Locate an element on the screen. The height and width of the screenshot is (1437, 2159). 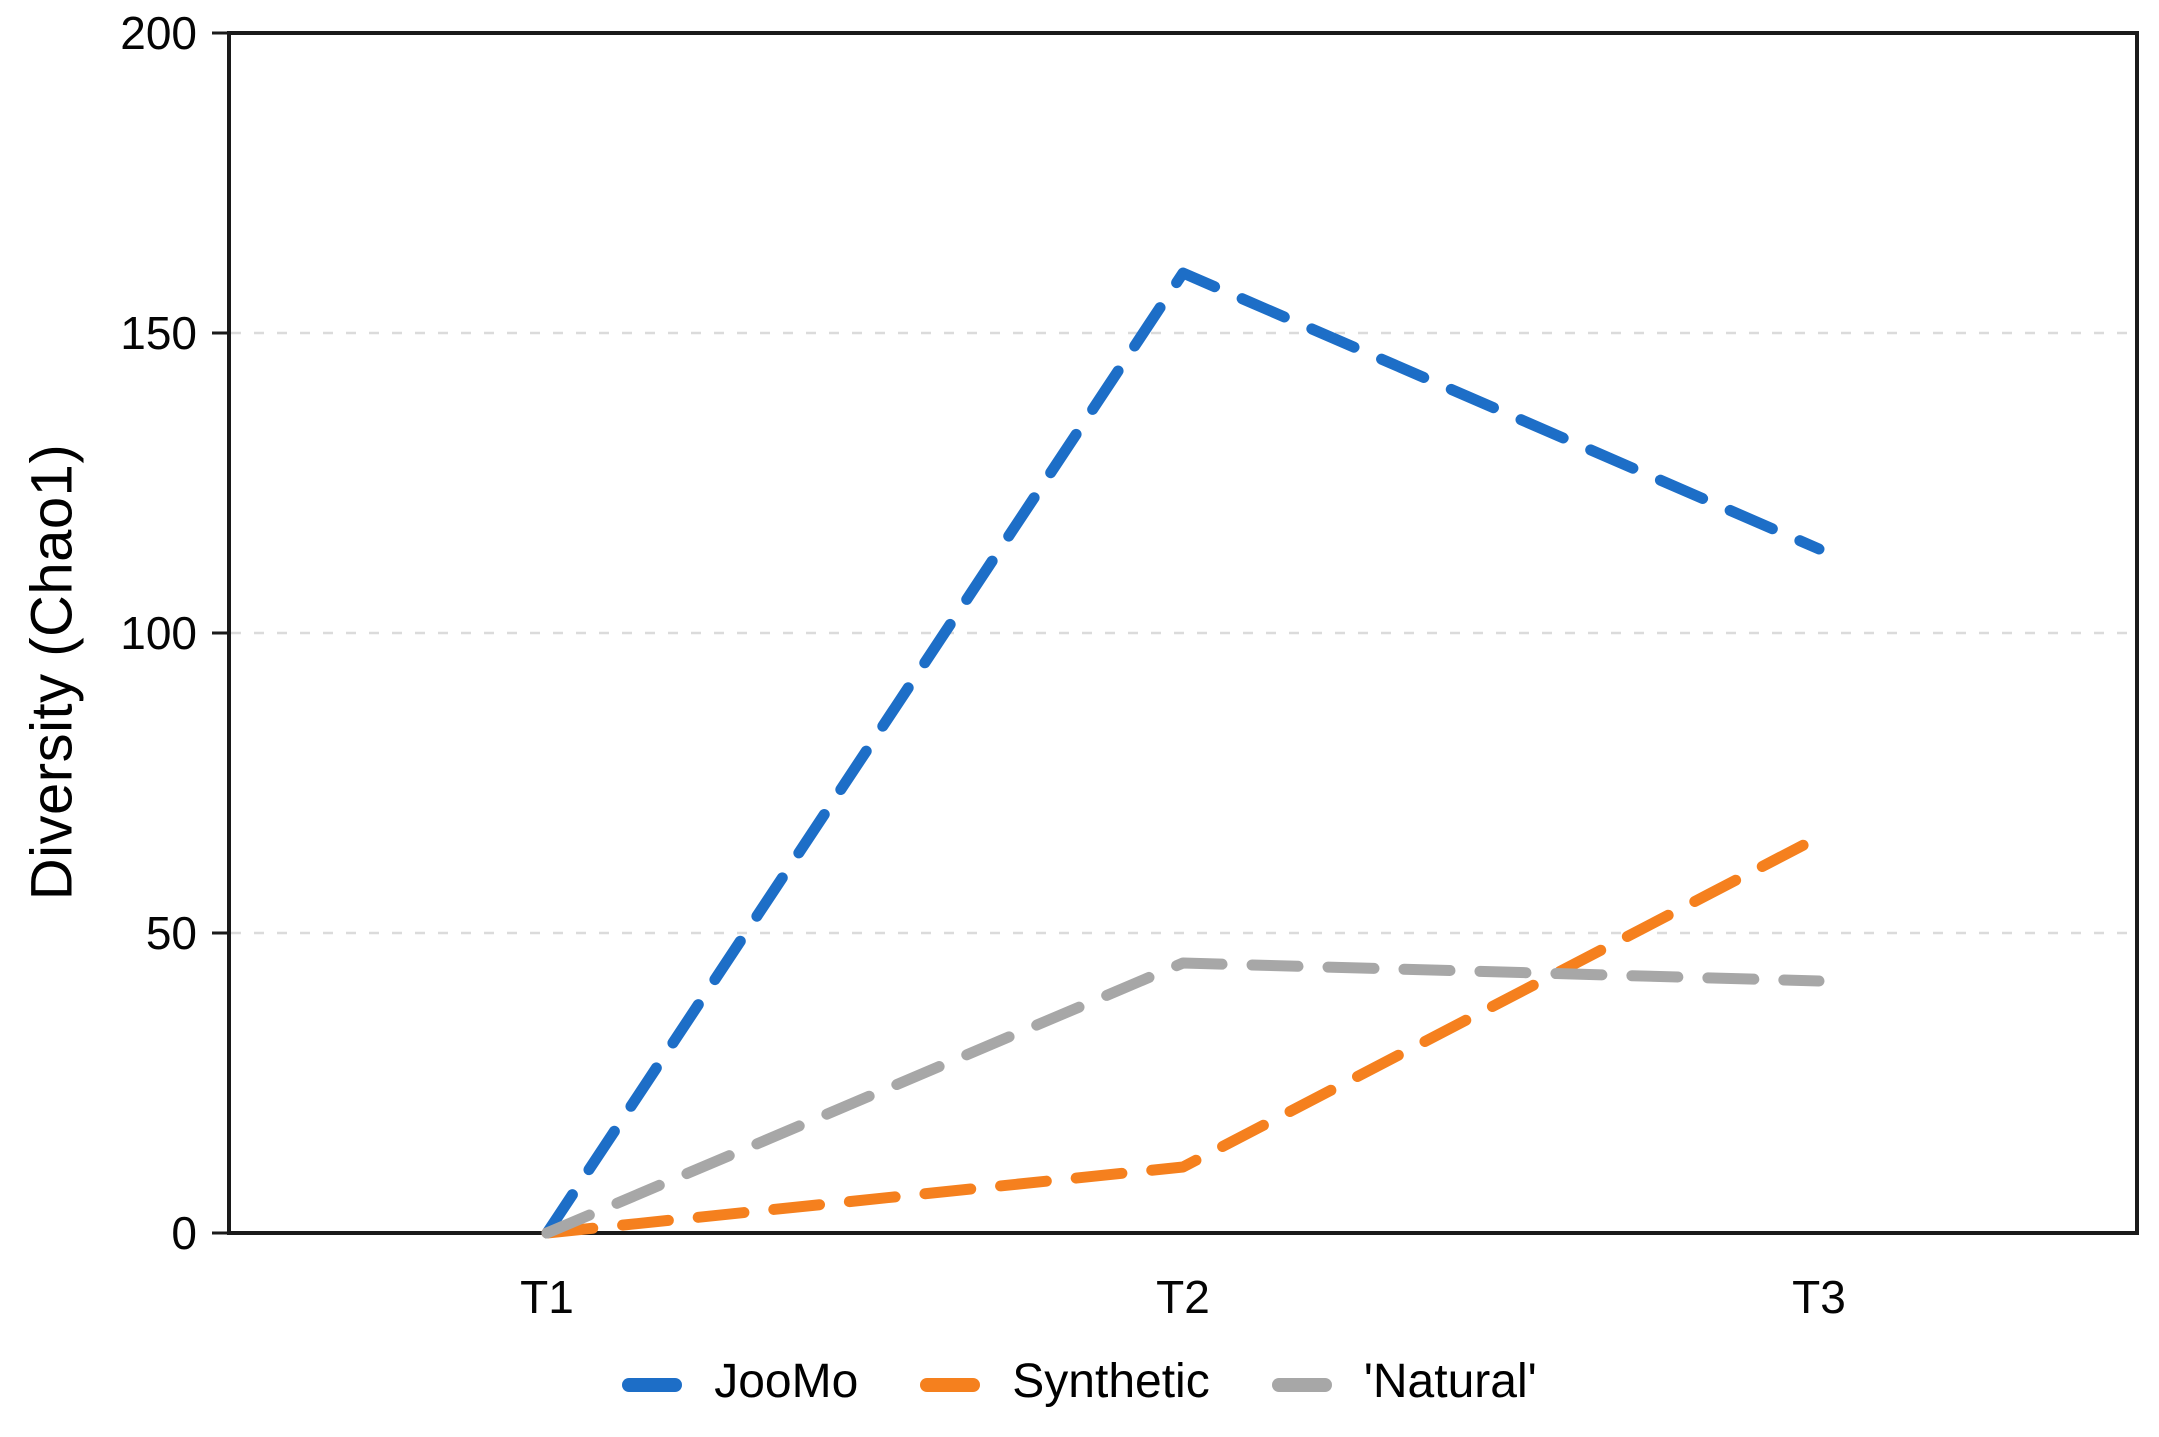
y-tick-label-150: 150 is located at coordinates (158, 333).